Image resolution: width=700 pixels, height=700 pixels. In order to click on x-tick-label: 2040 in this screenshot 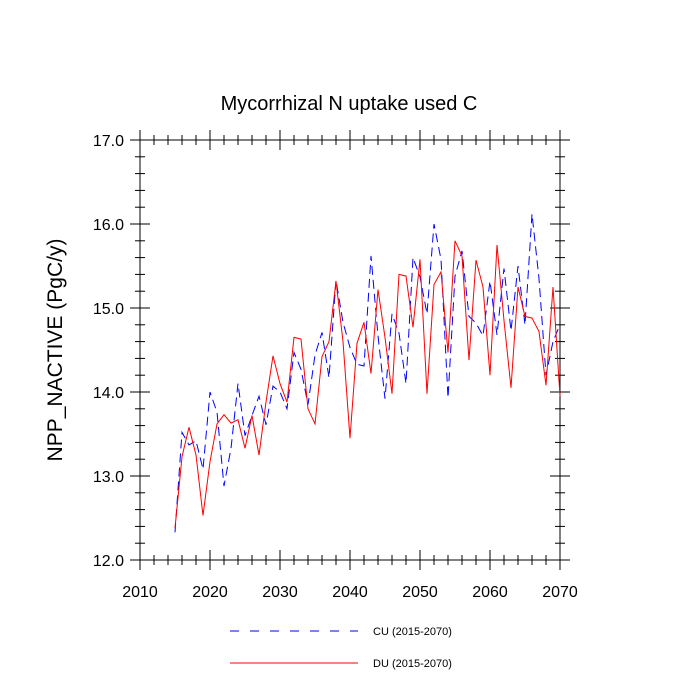, I will do `click(350, 592)`.